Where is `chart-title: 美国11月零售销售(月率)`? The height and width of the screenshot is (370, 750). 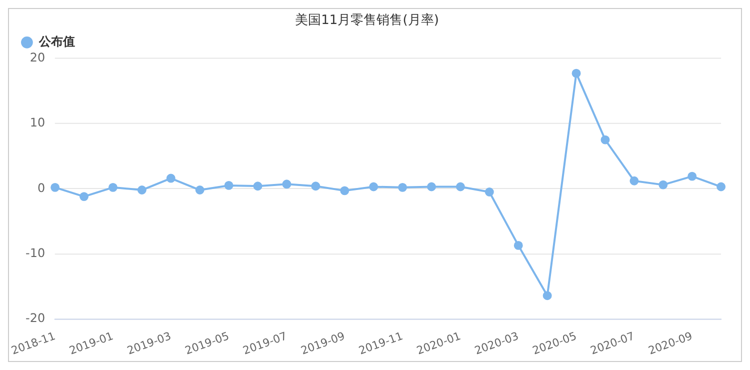 chart-title: 美国11月零售销售(月率) is located at coordinates (367, 20).